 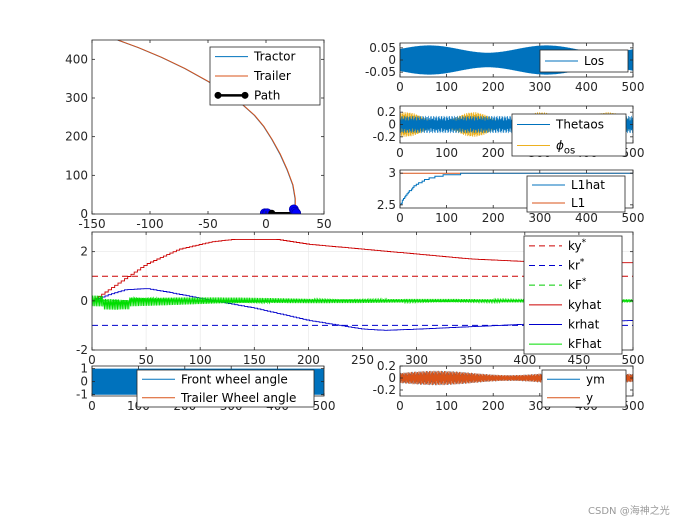 What do you see at coordinates (84, 369) in the screenshot?
I see `wheel-ytick-label: 1` at bounding box center [84, 369].